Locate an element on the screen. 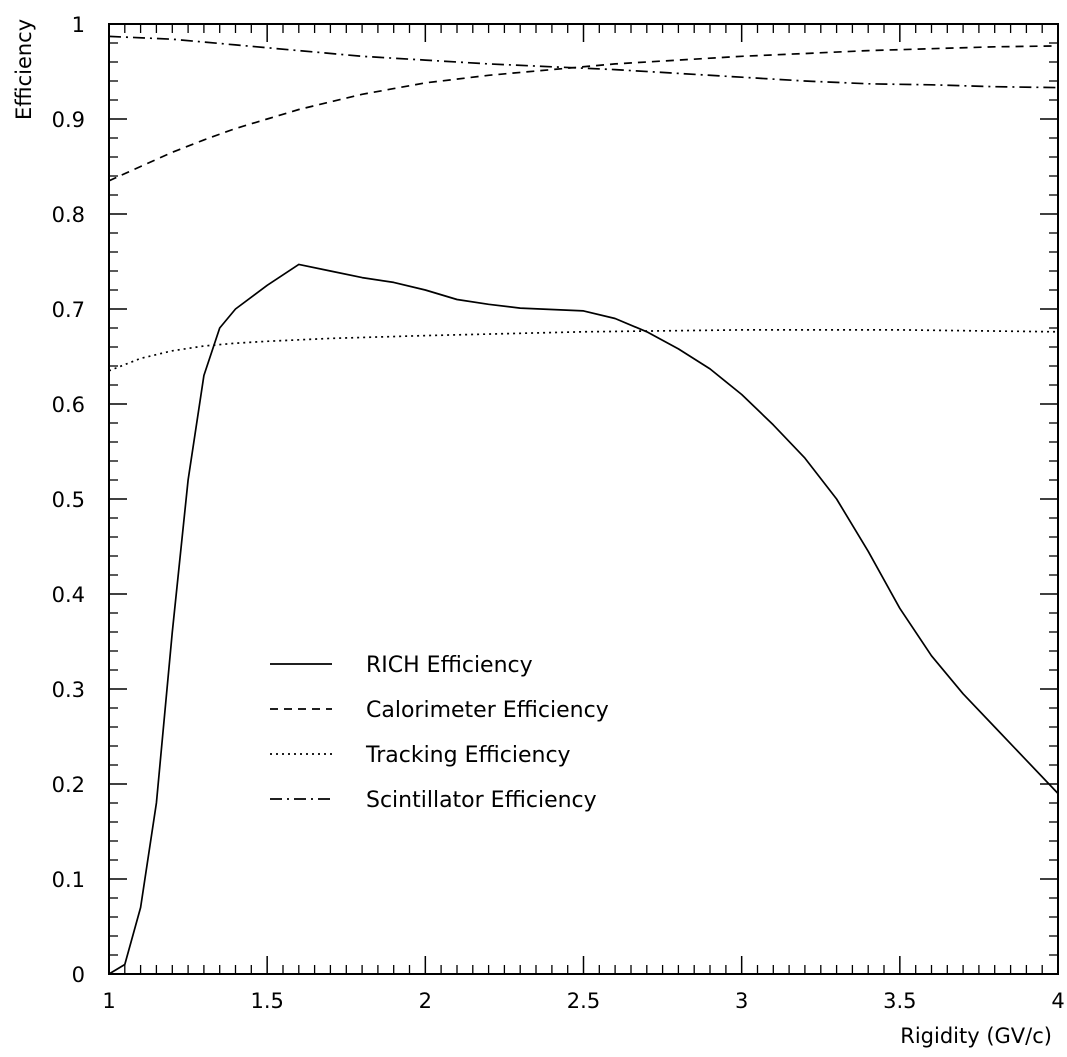  y-tick-labels: 0 0.1 0.2 0.3 0.4 0.5 0.6 0.7 0.8 0.9 1 is located at coordinates (68, 500).